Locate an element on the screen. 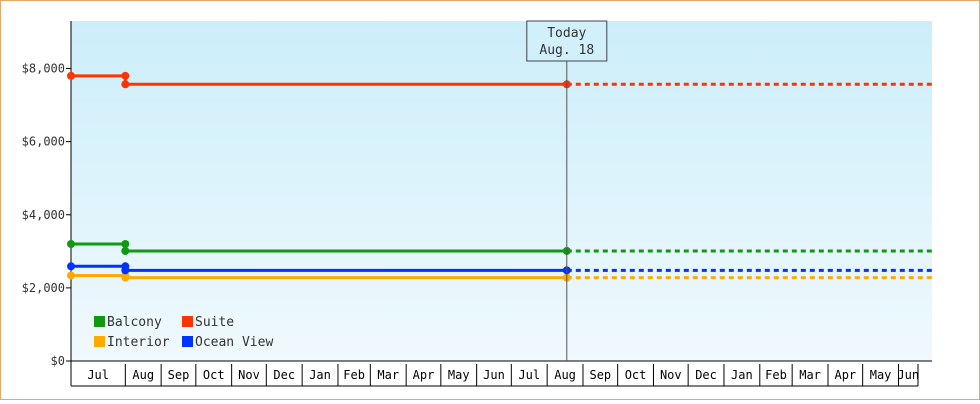 The width and height of the screenshot is (980, 404). legend-item: Ocean View is located at coordinates (227, 342).